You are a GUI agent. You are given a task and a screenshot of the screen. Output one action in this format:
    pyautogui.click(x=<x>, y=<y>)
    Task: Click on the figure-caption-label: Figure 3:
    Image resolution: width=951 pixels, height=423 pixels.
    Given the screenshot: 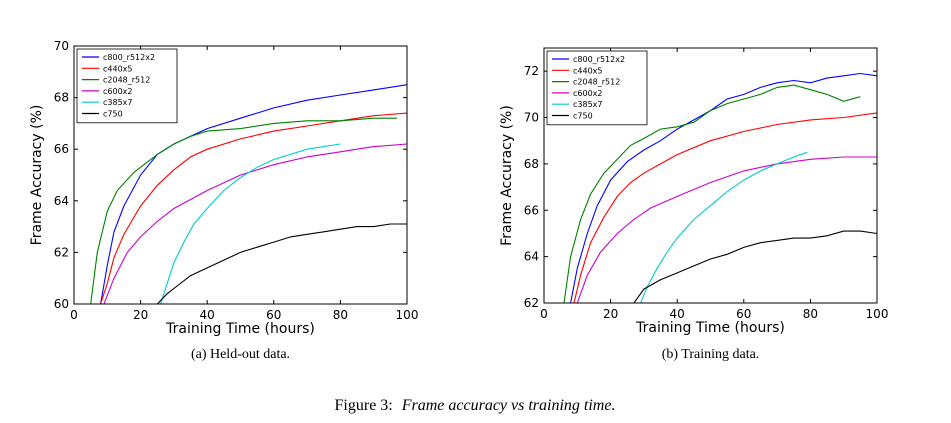 What is the action you would take?
    pyautogui.click(x=364, y=405)
    